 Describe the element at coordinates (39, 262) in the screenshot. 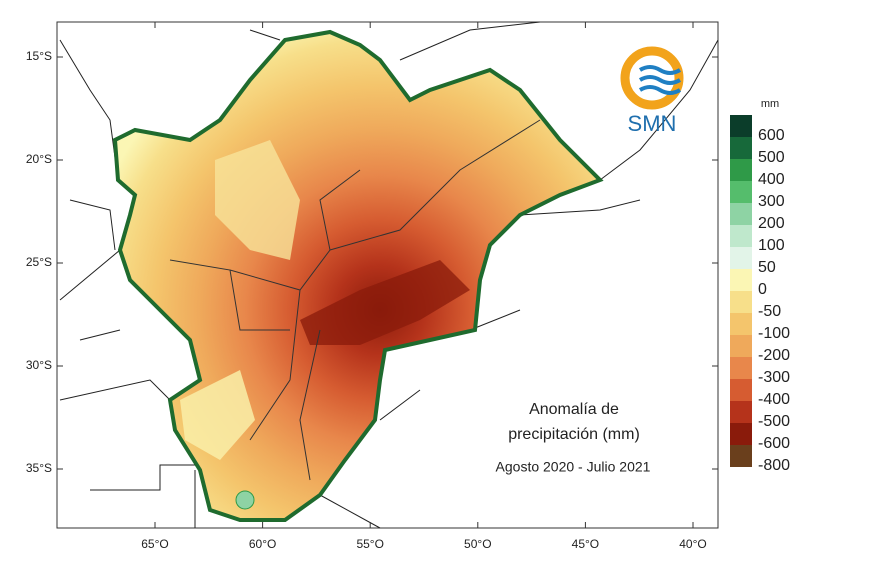

I see `lat-label: 25°S` at that location.